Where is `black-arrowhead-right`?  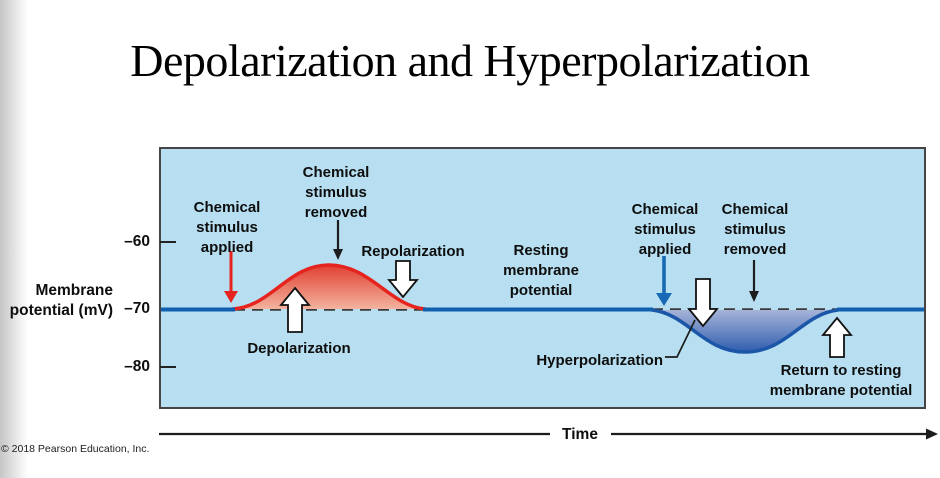 black-arrowhead-right is located at coordinates (754, 296).